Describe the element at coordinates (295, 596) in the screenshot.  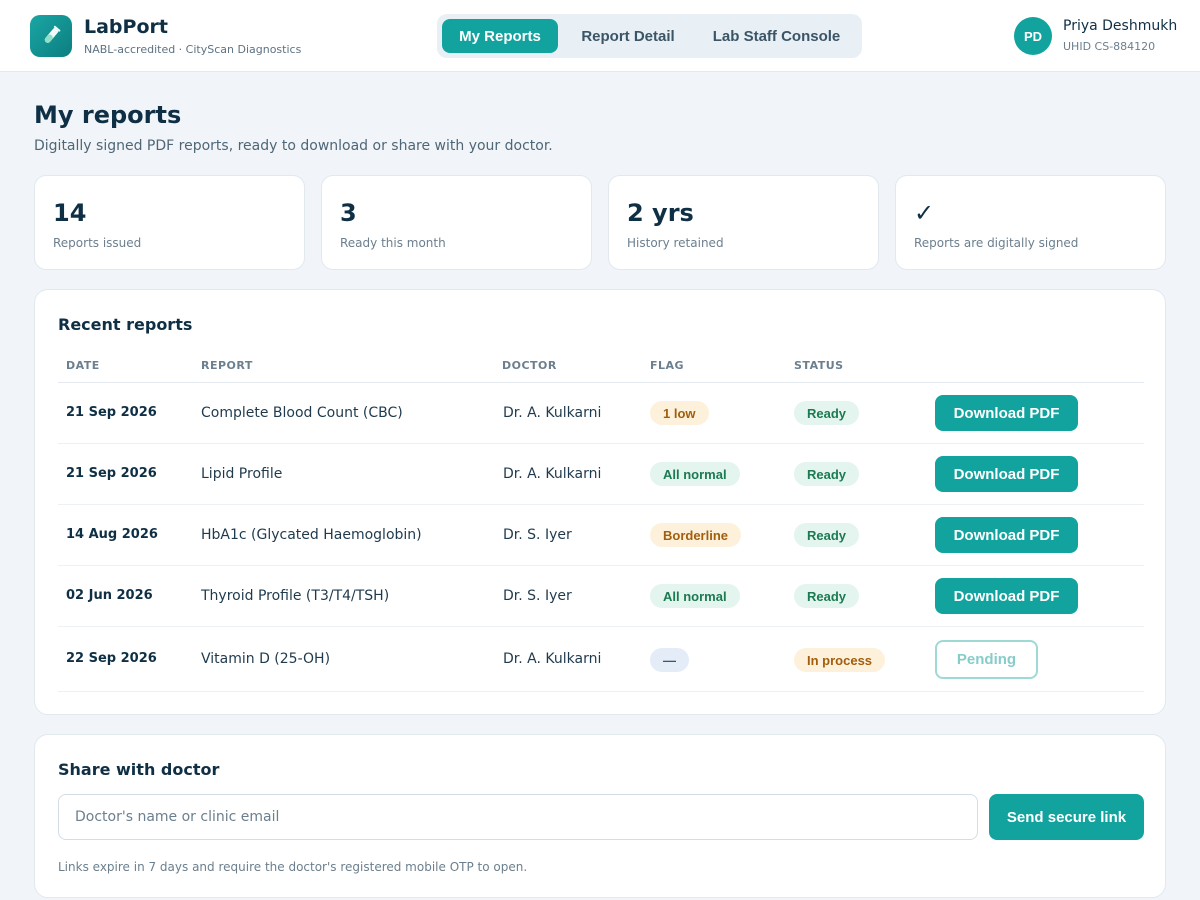
I see `report-name: Thyroid Profile (T3/T4/TSH)` at that location.